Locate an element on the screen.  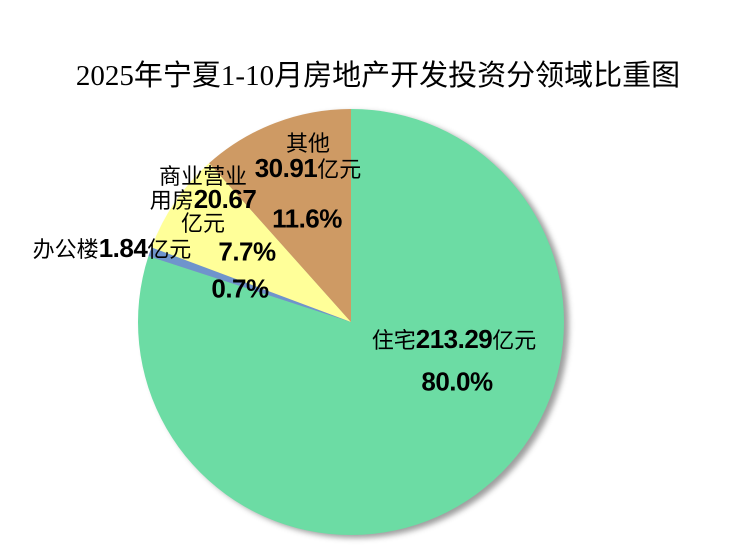
label-commercial-value: 20.67 is located at coordinates (225, 199).